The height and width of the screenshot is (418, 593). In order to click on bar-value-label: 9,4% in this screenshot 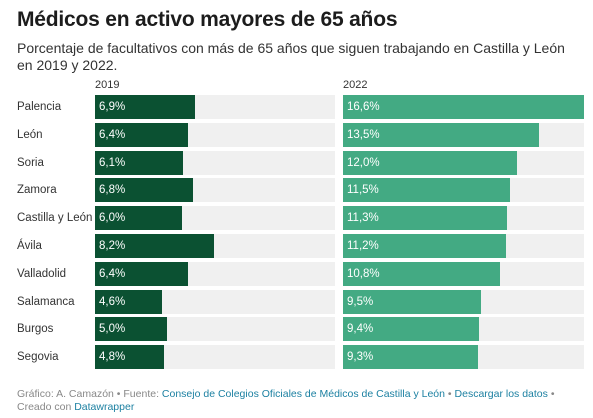, I will do `click(360, 329)`.